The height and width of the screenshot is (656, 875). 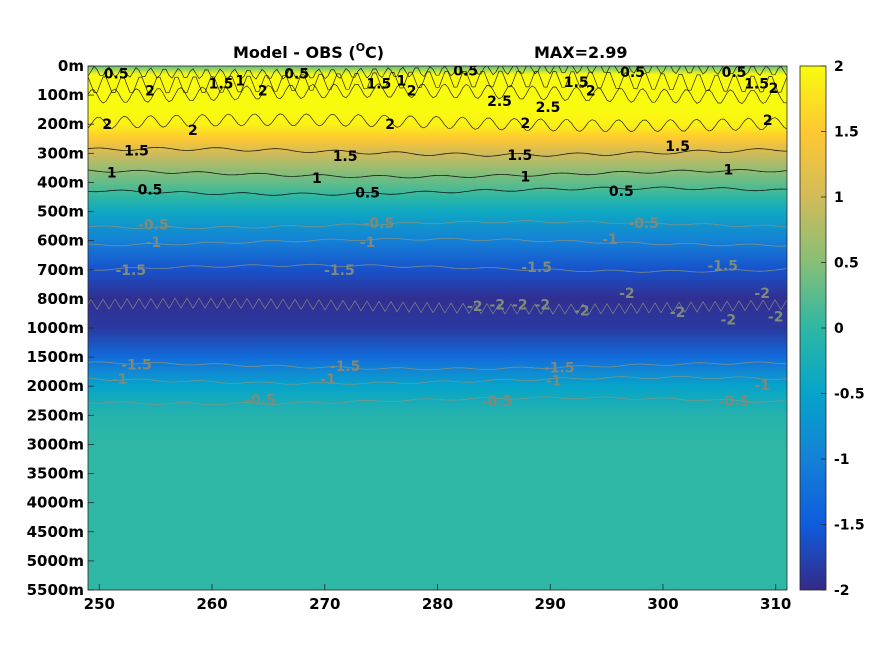 I want to click on y-tick-label: 100m, so click(x=60, y=95).